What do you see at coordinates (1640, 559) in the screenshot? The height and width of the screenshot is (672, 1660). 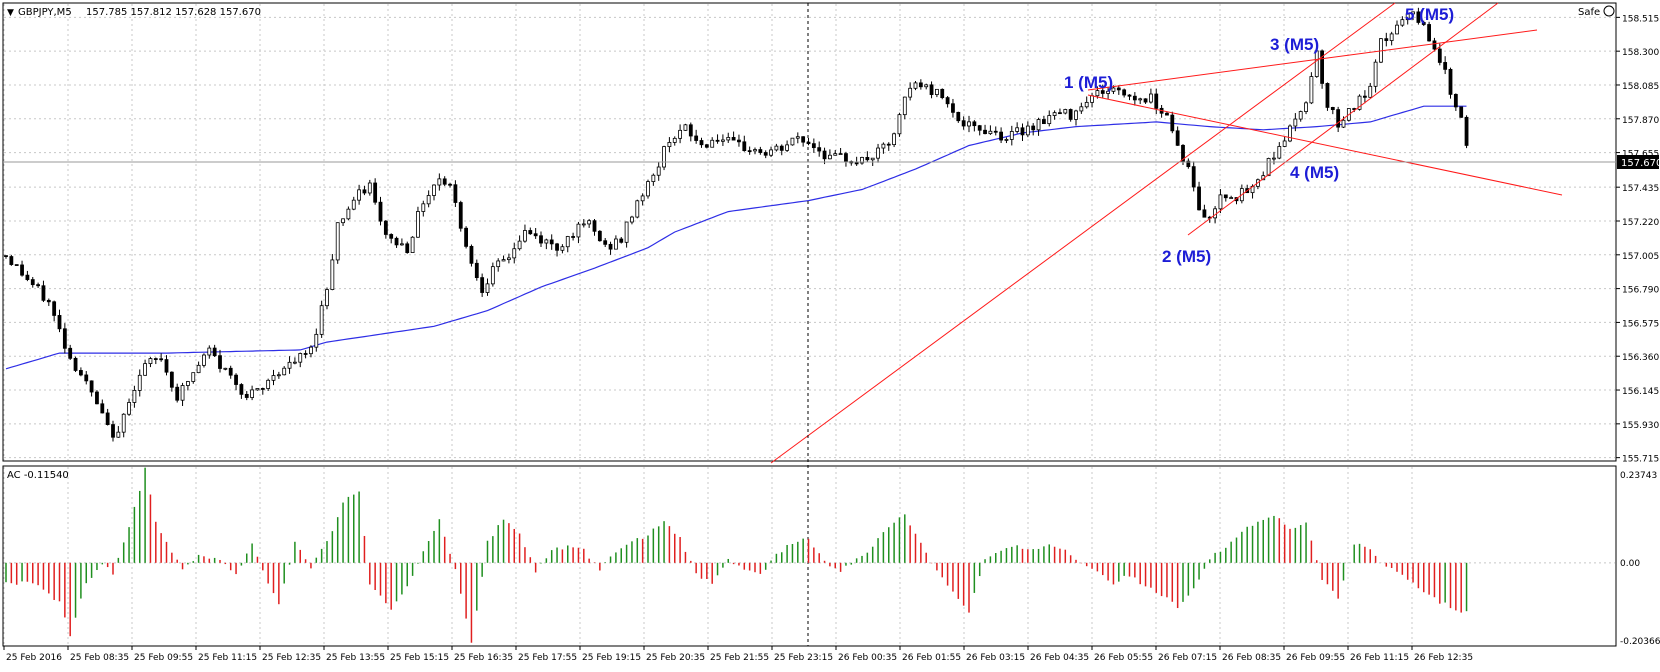 I see `ac-axis: 0.23743 0.00 -0.20366` at bounding box center [1640, 559].